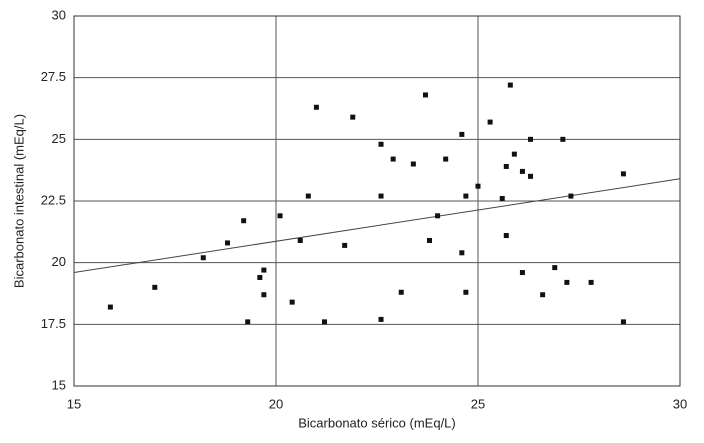  I want to click on x-tick-label: 20, so click(276, 403).